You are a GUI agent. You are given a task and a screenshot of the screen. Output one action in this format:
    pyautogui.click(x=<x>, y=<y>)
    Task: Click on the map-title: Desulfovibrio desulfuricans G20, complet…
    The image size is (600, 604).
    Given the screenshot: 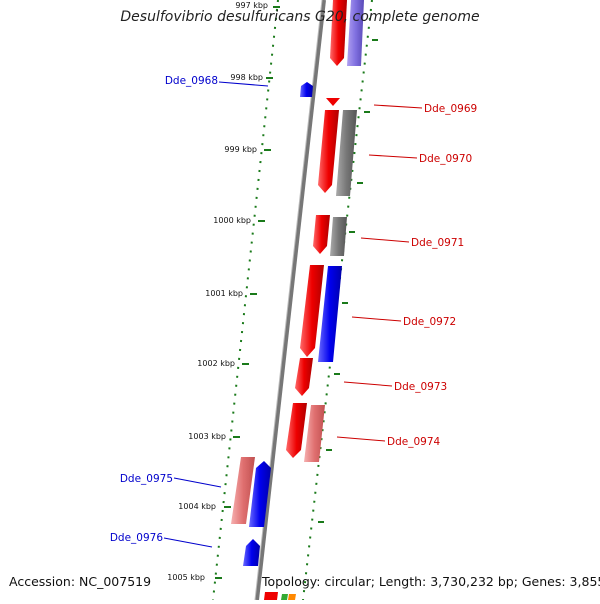 What is the action you would take?
    pyautogui.click(x=300, y=17)
    